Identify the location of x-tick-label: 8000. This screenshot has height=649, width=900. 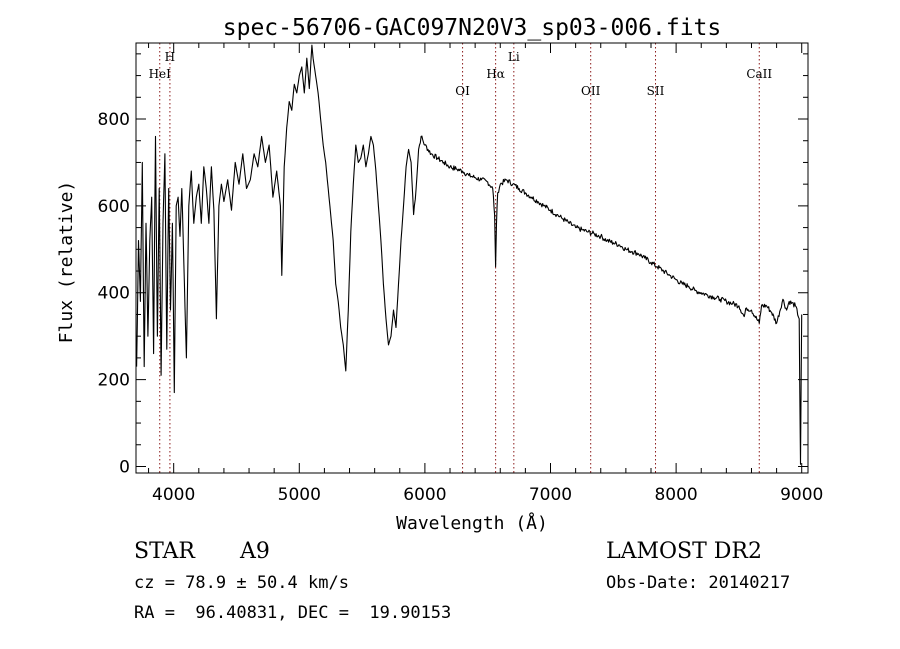
(675, 495).